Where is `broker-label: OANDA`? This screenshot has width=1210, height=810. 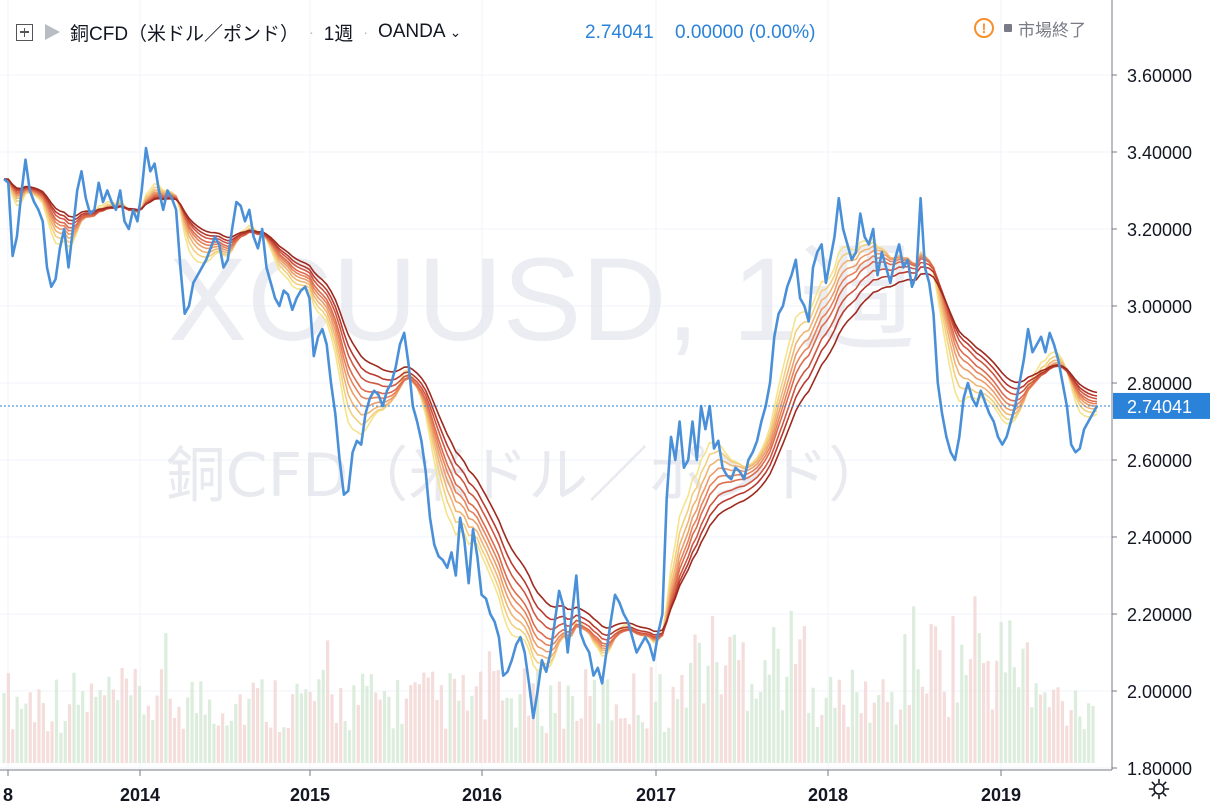
broker-label: OANDA is located at coordinates (411, 31).